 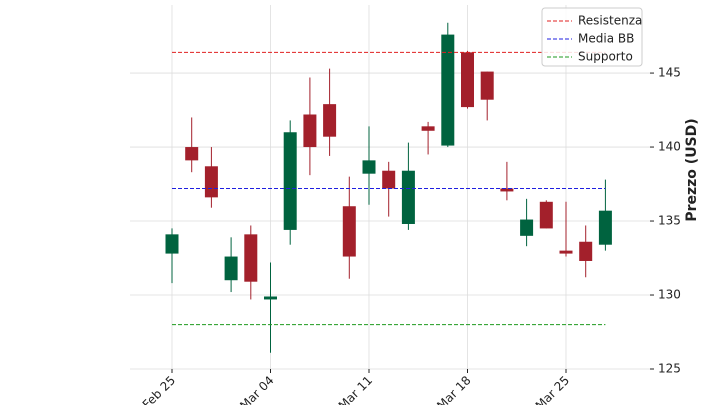 I want to click on legend-box, so click(x=592, y=37).